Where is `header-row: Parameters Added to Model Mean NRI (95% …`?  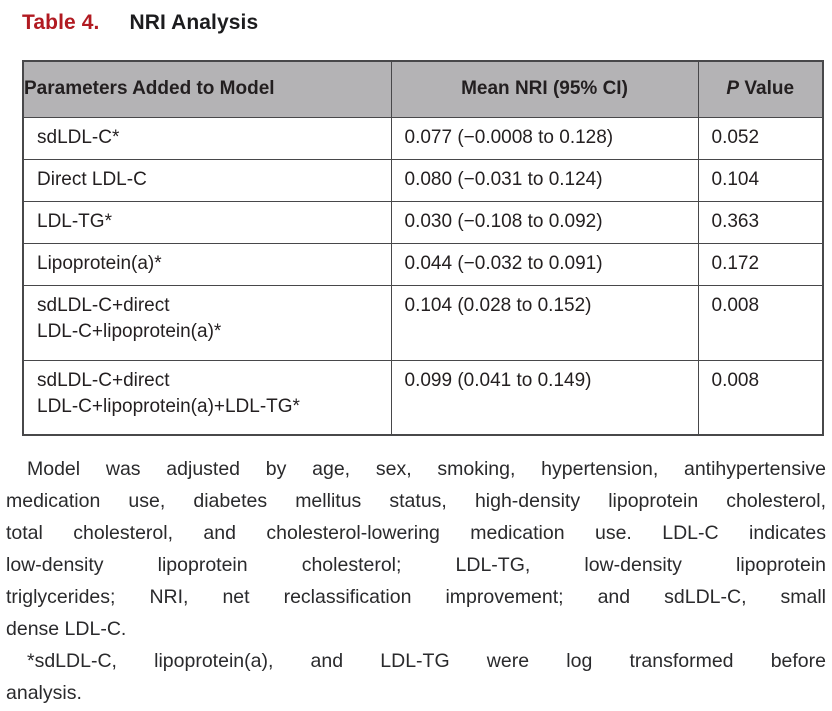 header-row: Parameters Added to Model Mean NRI (95% … is located at coordinates (423, 89).